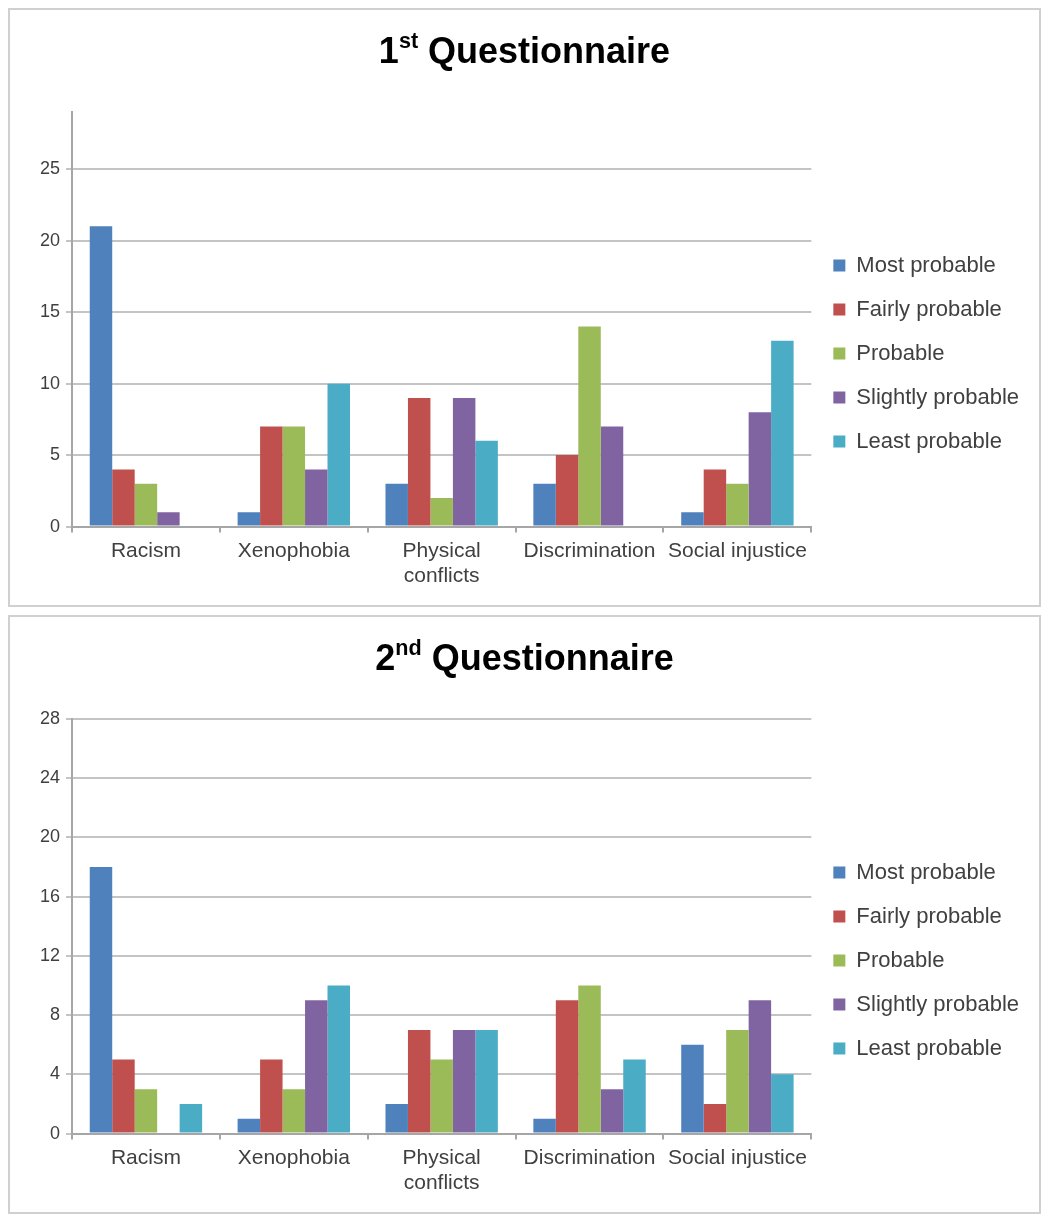 This screenshot has height=1230, width=1049. Describe the element at coordinates (49, 717) in the screenshot. I see `y-tick-label: 28` at that location.